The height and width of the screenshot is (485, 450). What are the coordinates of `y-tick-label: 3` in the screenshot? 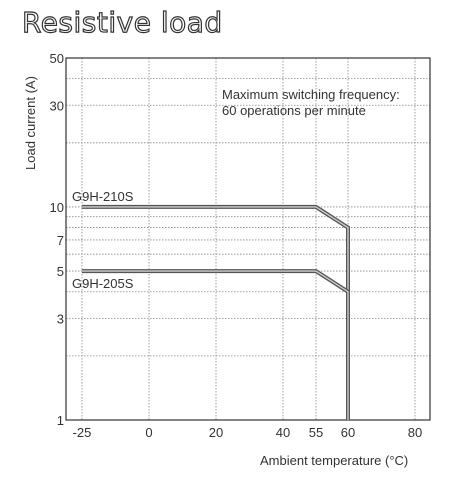 It's located at (60, 318).